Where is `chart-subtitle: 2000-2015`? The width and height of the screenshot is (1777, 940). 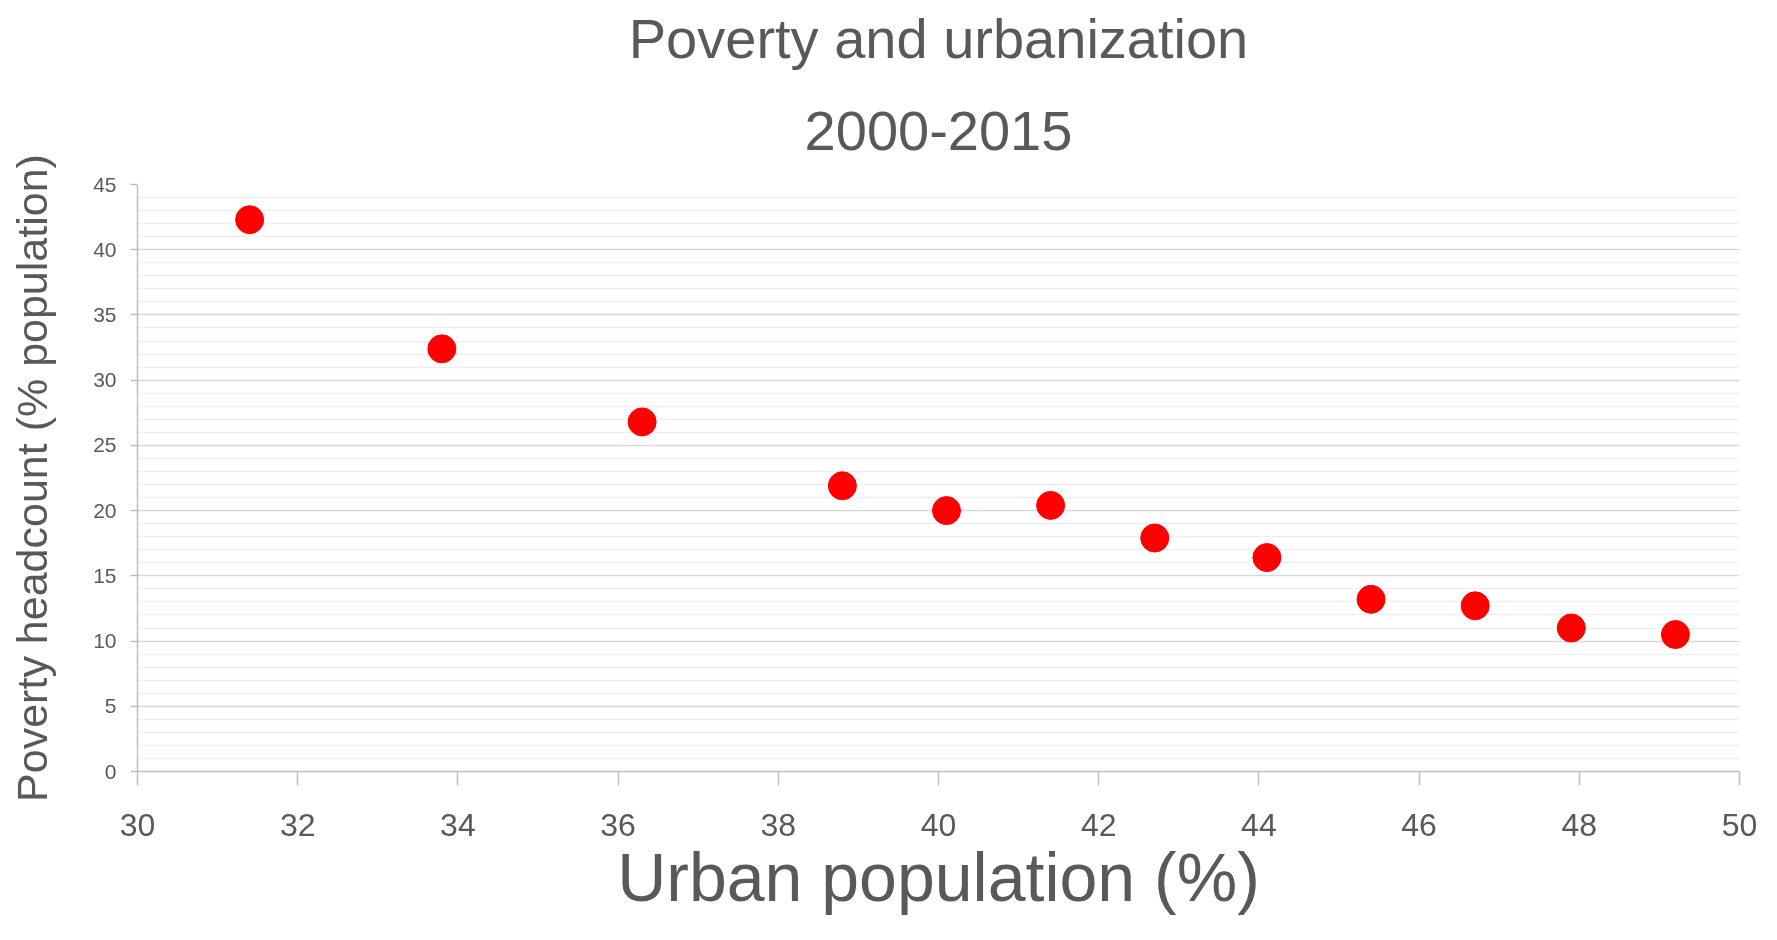 chart-subtitle: 2000-2015 is located at coordinates (938, 130).